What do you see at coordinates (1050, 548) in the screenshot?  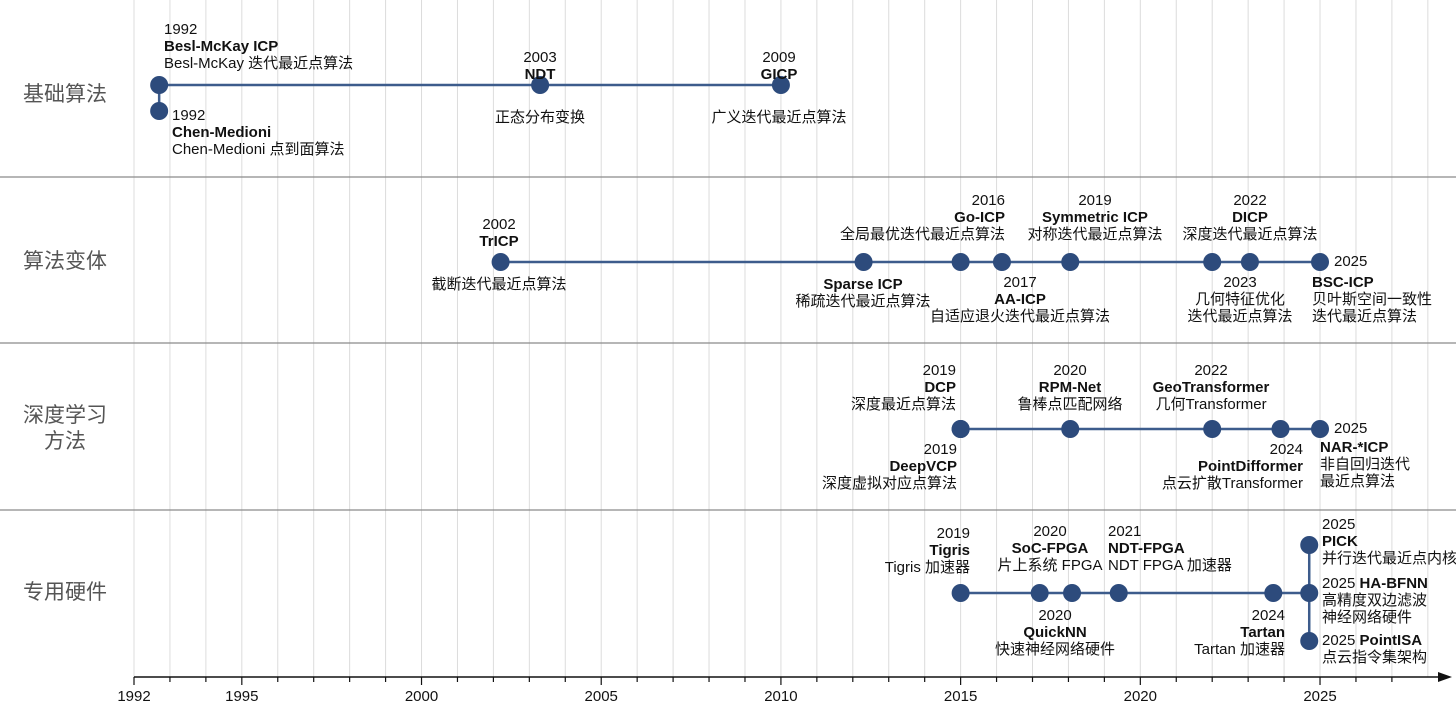 I see `event-label: 2020 SoC-FPGA 片上系统 FPGA` at bounding box center [1050, 548].